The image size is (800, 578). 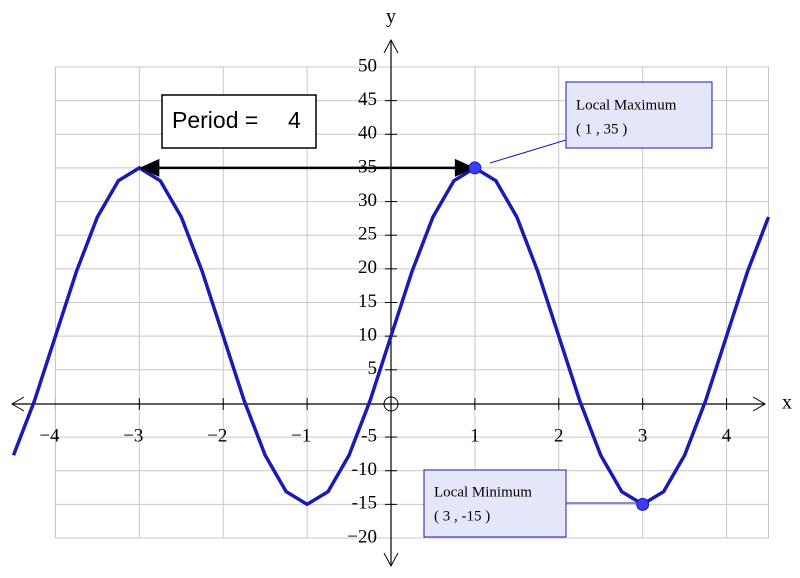 I want to click on y-tick-label: 40, so click(x=367, y=133).